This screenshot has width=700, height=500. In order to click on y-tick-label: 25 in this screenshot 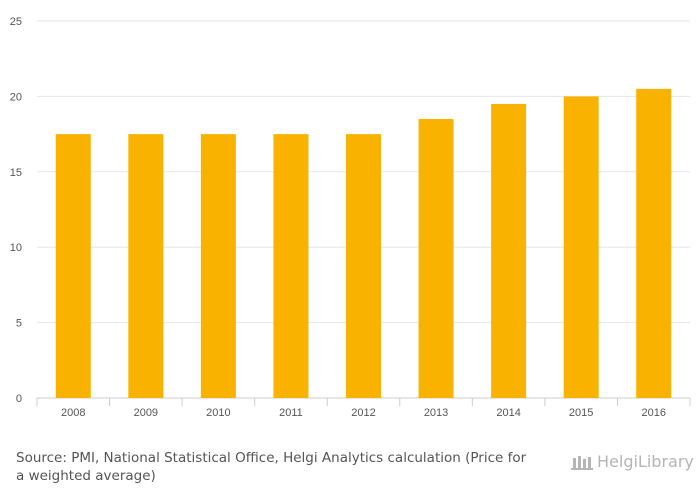, I will do `click(16, 22)`.